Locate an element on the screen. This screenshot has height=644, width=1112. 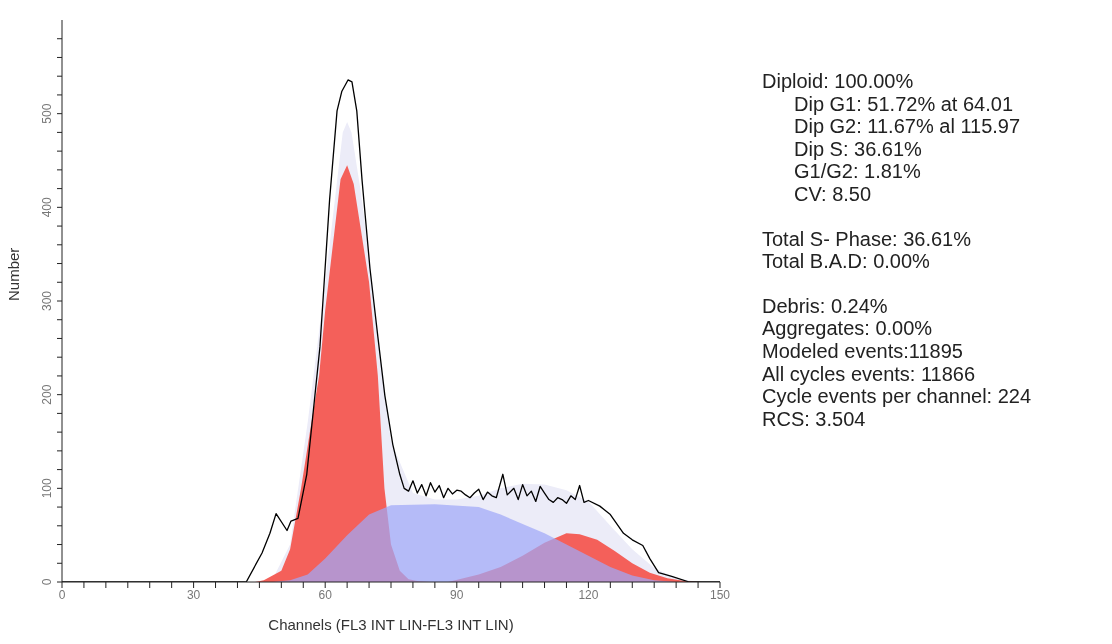
y-tick-label: 200 is located at coordinates (47, 394).